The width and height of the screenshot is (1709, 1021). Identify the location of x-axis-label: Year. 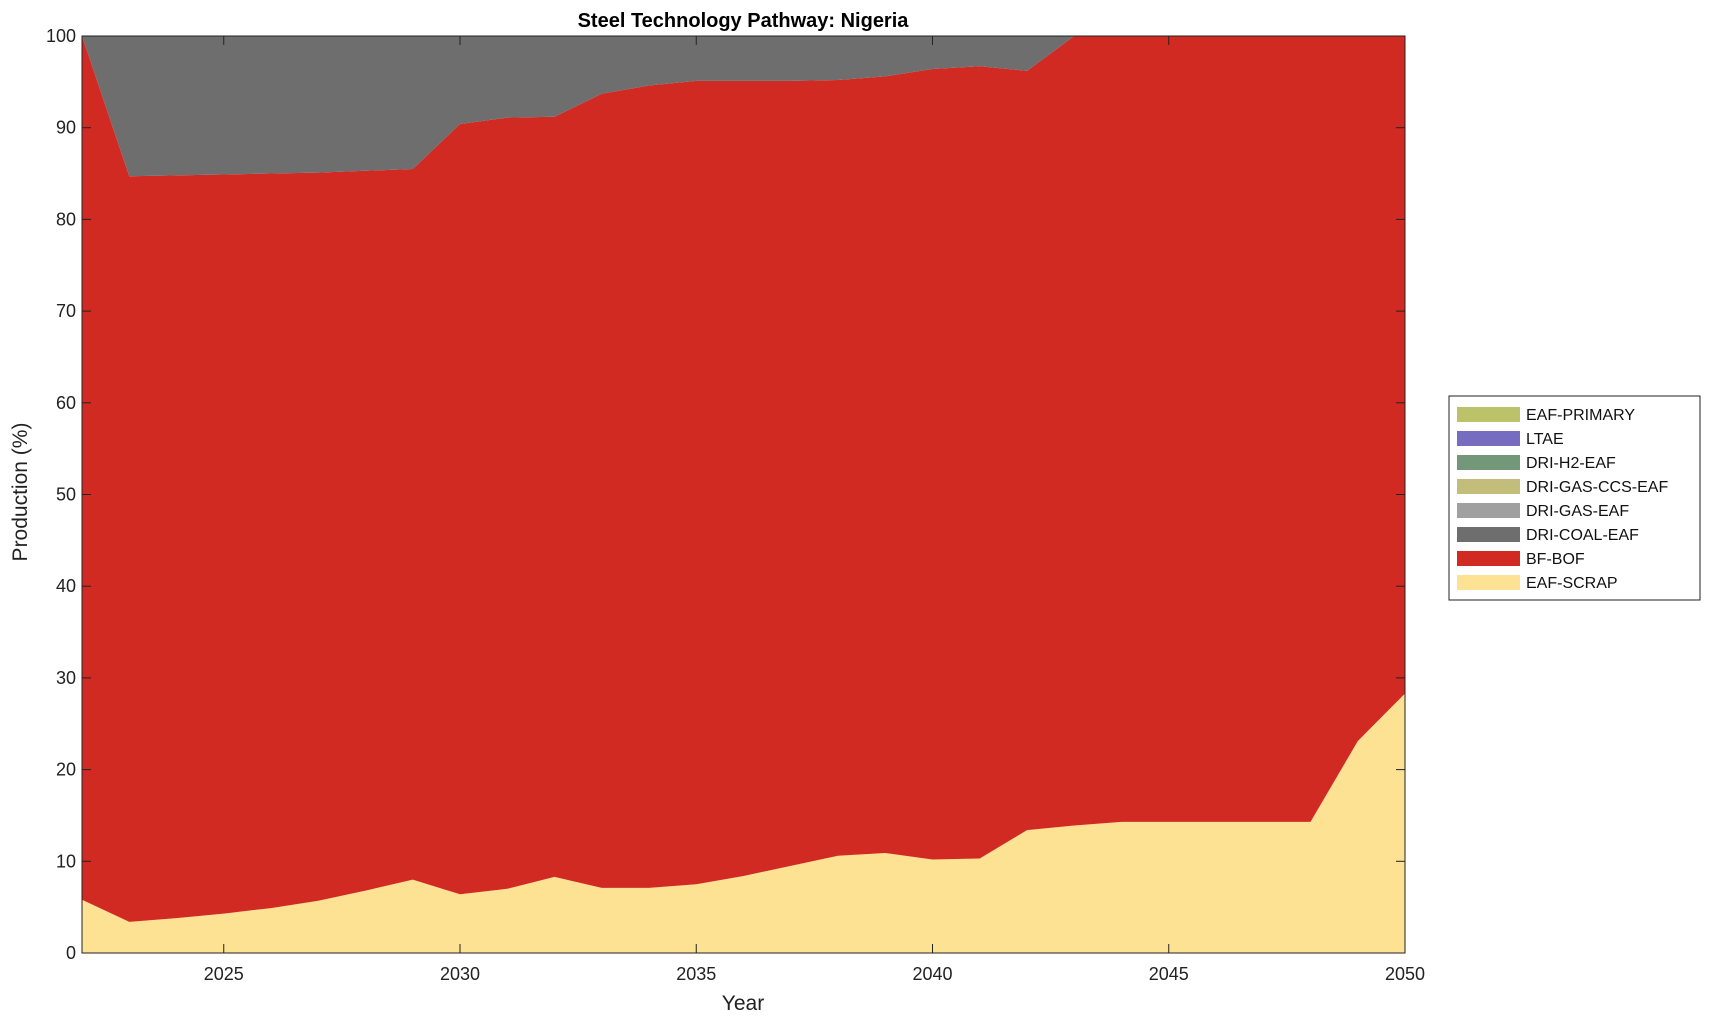
(743, 1003).